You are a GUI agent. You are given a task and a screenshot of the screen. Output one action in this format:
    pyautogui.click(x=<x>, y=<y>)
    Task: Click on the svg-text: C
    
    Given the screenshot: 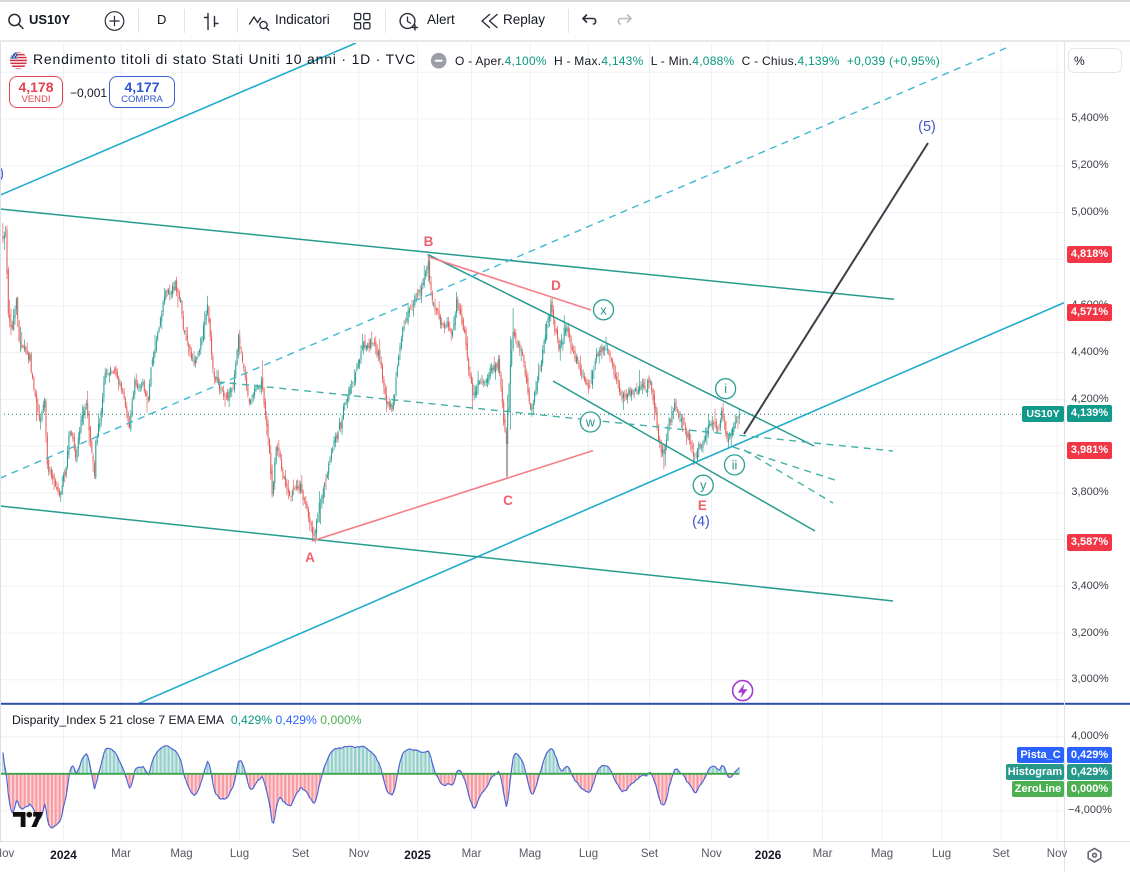 What is the action you would take?
    pyautogui.click(x=508, y=500)
    